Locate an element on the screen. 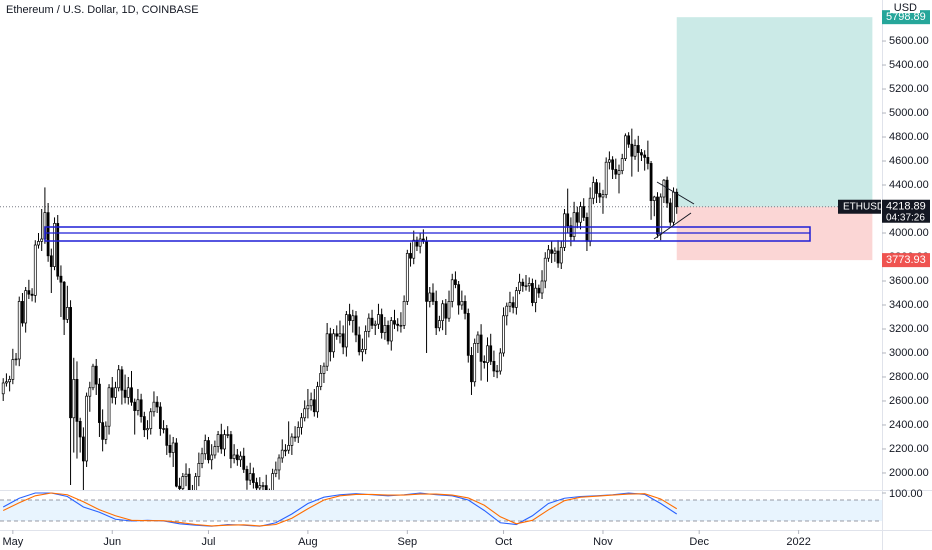 Image resolution: width=932 pixels, height=550 pixels. x-tick-label: Nov is located at coordinates (603, 542).